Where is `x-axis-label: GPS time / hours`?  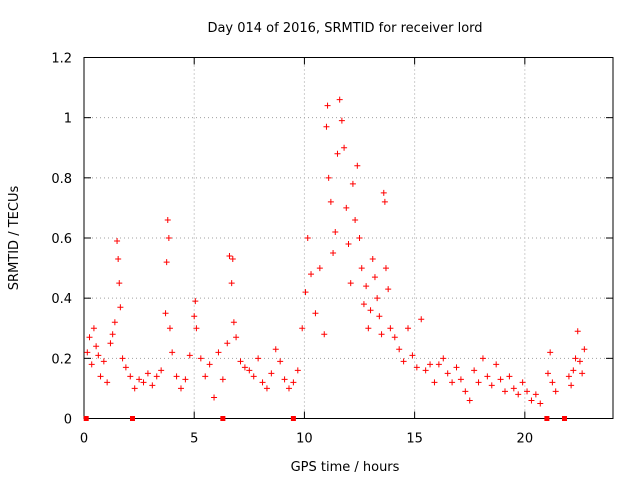
x-axis-label: GPS time / hours is located at coordinates (345, 467).